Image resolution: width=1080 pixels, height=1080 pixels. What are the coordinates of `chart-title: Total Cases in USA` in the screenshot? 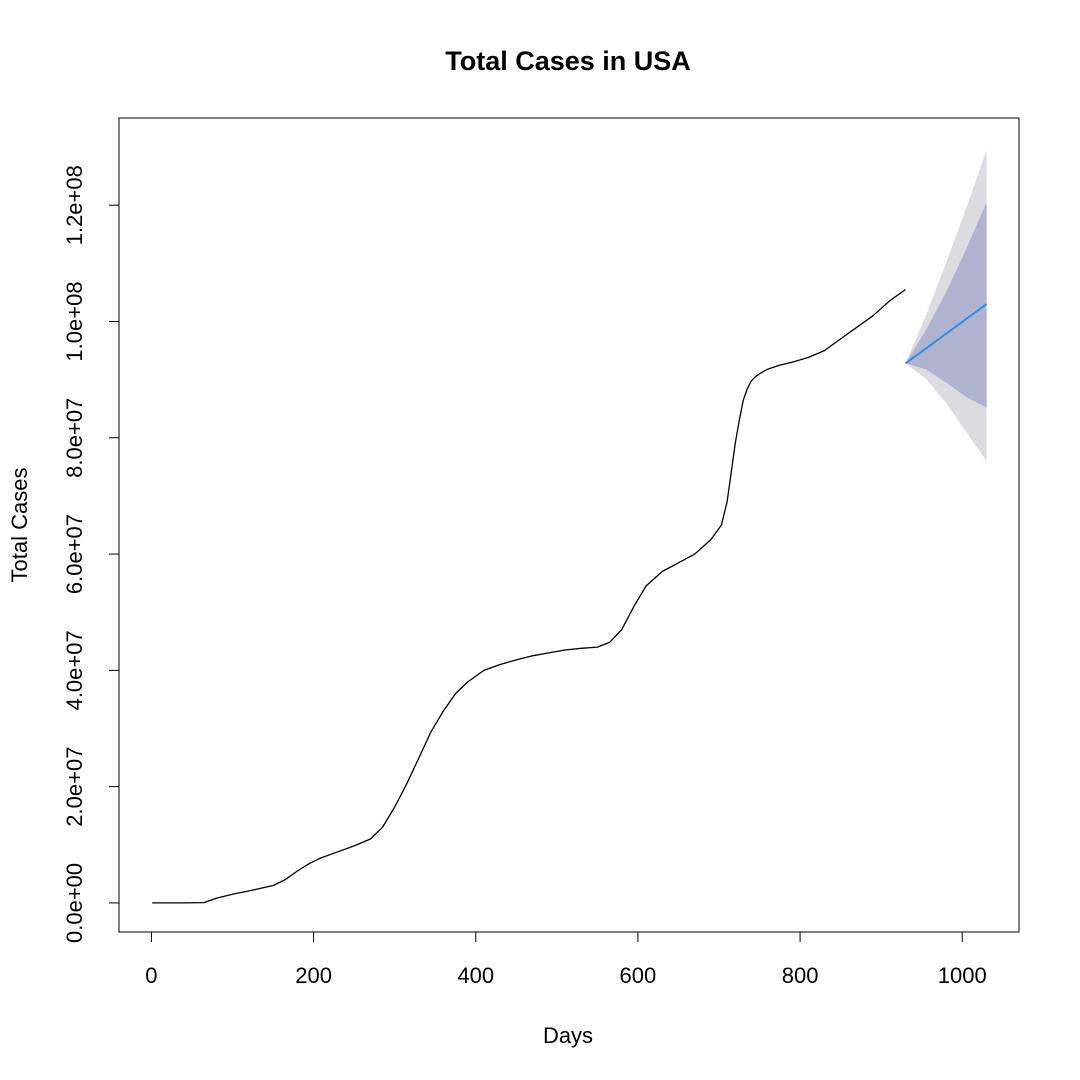 It's located at (568, 61).